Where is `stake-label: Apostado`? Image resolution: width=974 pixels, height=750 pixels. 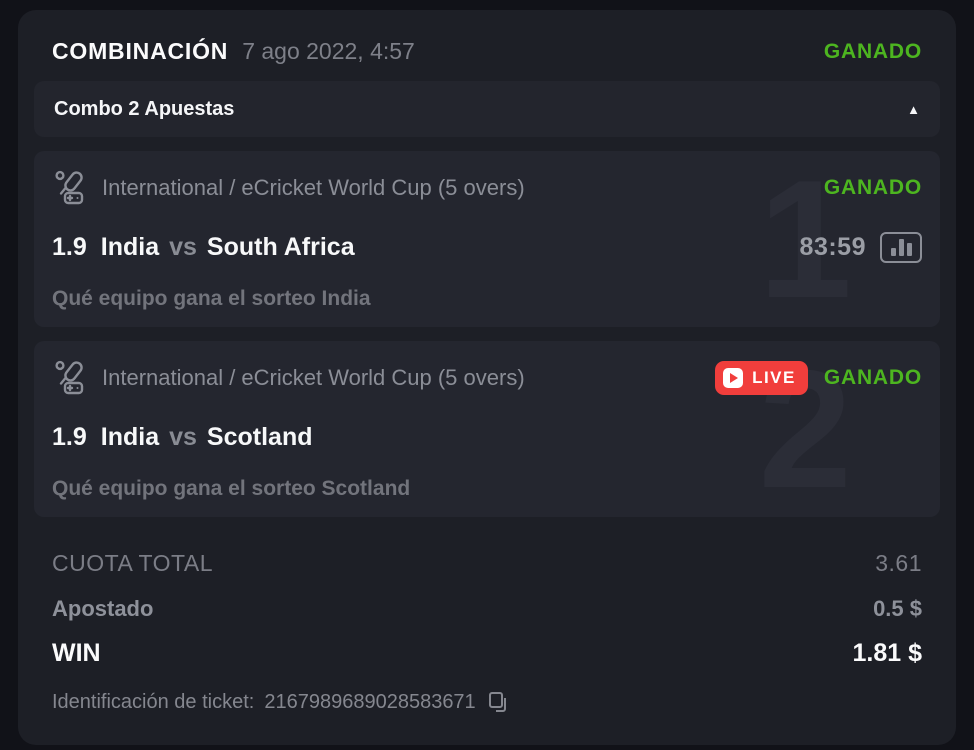
stake-label: Apostado is located at coordinates (103, 608).